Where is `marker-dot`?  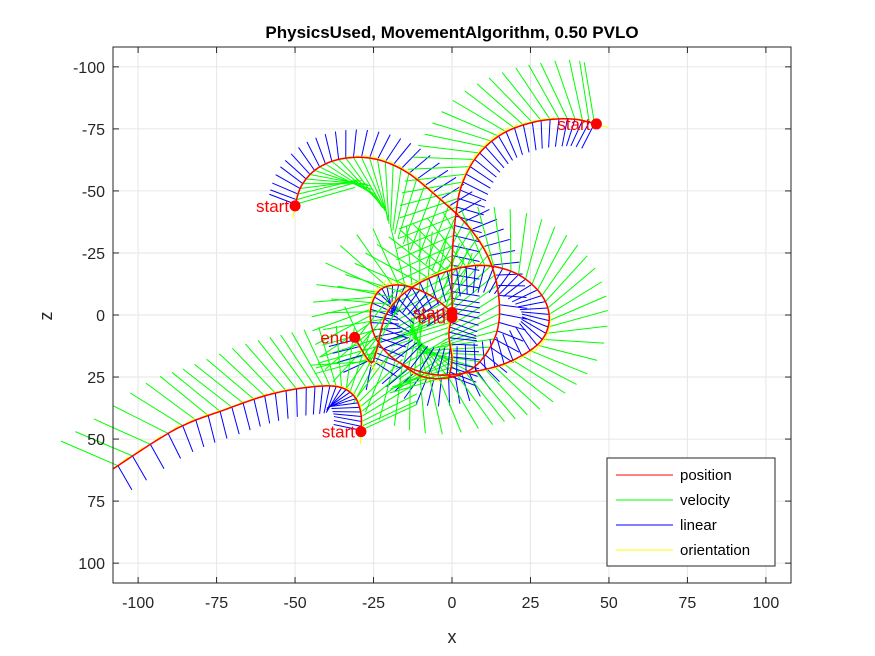
marker-dot is located at coordinates (452, 317).